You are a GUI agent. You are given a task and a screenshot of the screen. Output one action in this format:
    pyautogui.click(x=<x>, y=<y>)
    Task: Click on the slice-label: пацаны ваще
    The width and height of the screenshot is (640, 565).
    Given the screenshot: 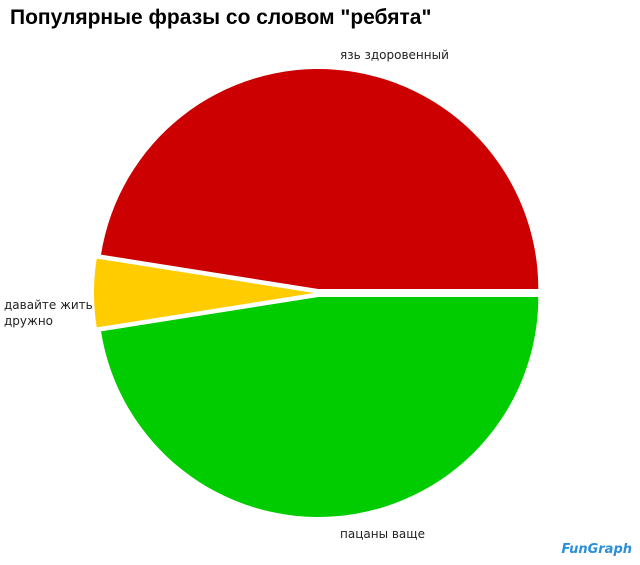 What is the action you would take?
    pyautogui.click(x=382, y=534)
    